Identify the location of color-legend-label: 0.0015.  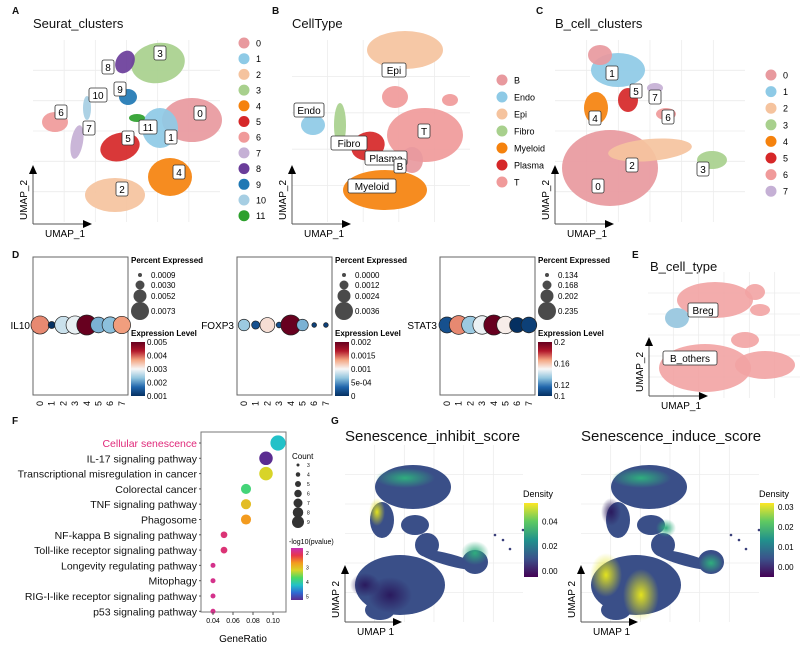
(363, 356).